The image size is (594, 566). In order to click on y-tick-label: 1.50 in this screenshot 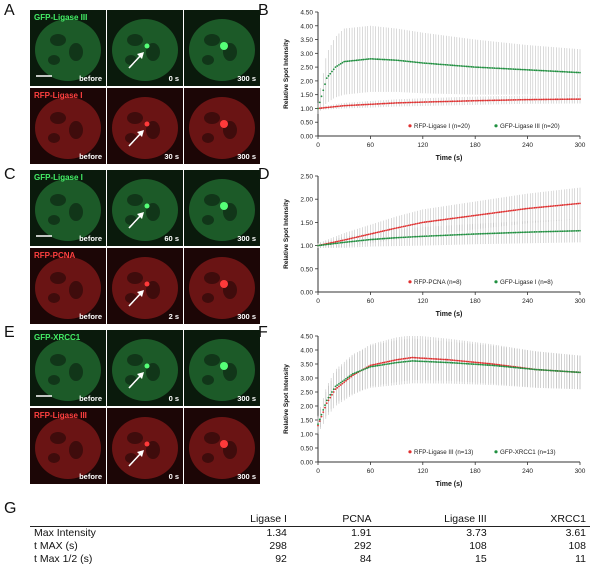, I will do `click(306, 223)`.